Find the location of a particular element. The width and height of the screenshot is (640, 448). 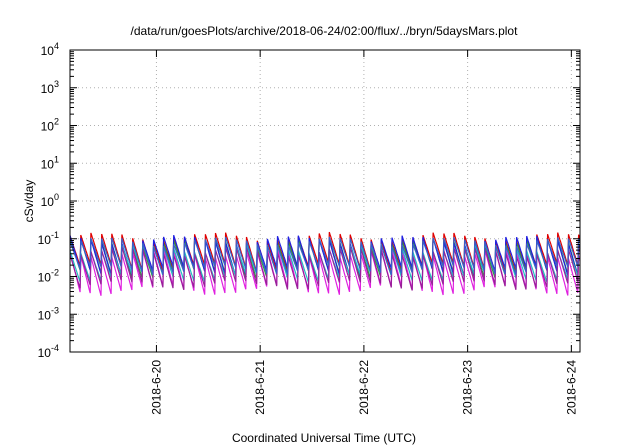

x-axis-label: Coordinated Universal Time (UTC) is located at coordinates (324, 438).